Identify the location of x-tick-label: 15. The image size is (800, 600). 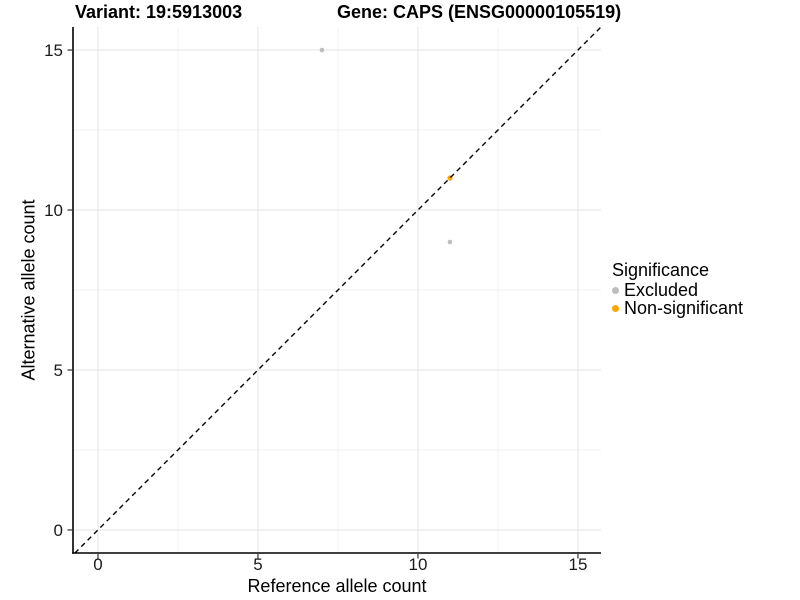
(577, 564).